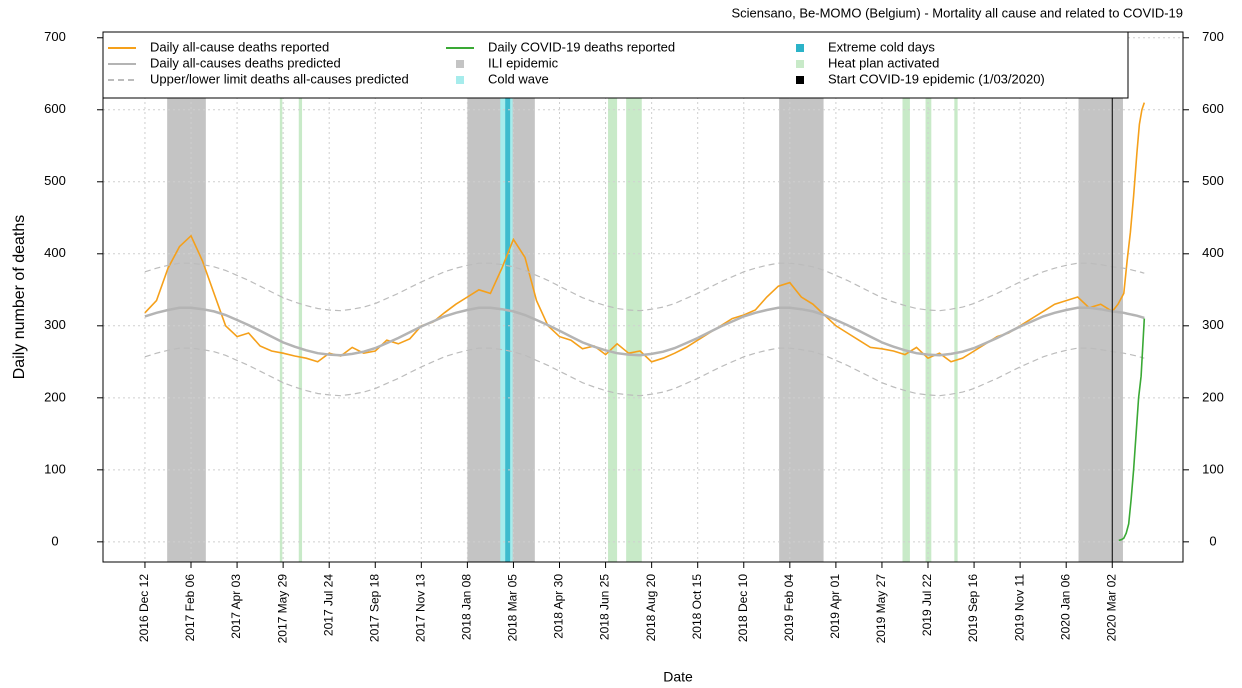  I want to click on y2-tick-label: 200, so click(1213, 396).